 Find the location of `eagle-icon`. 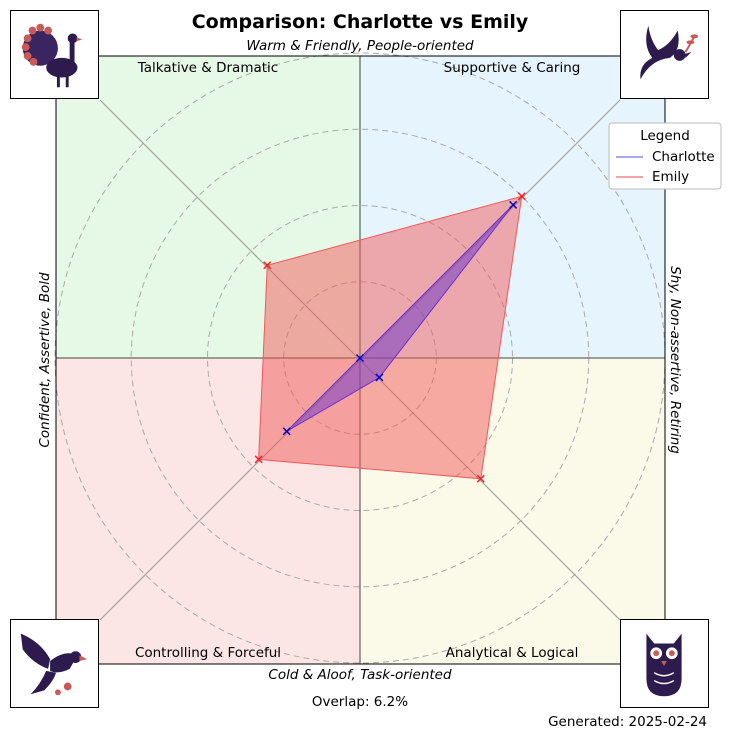

eagle-icon is located at coordinates (54, 664).